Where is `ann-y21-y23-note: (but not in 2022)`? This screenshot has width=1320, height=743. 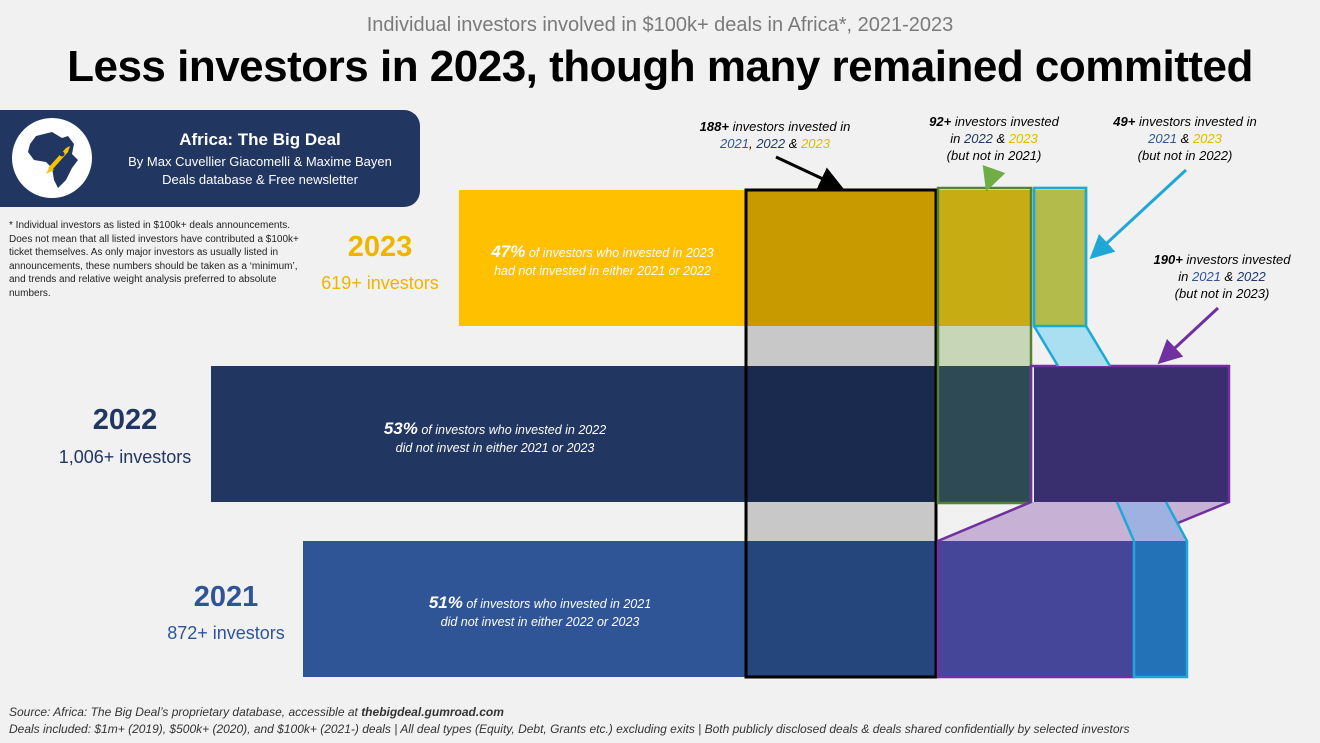
ann-y21-y23-note: (but not in 2022) is located at coordinates (1185, 155).